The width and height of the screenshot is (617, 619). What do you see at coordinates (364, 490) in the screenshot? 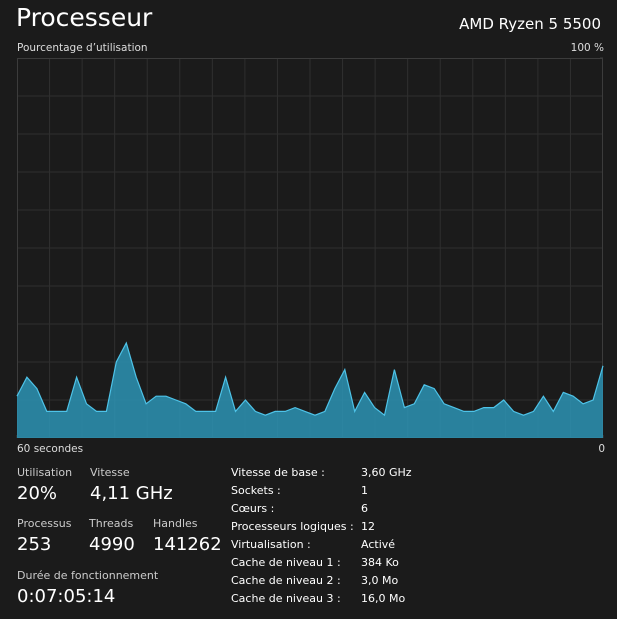
I see `detail-value: 1` at bounding box center [364, 490].